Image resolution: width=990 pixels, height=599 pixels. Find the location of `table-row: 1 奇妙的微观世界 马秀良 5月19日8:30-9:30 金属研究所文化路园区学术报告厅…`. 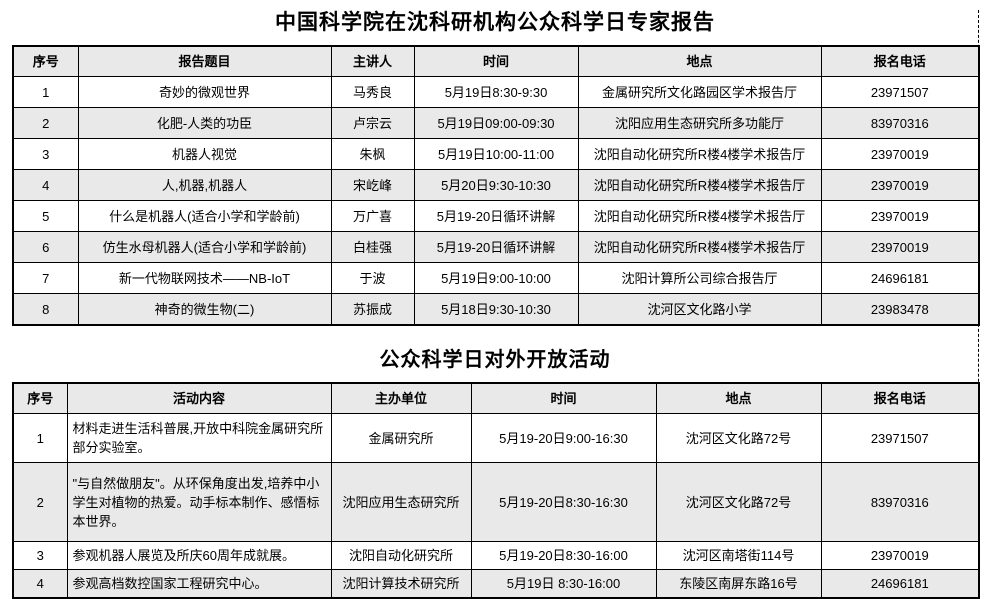

table-row: 1 奇妙的微观世界 马秀良 5月19日8:30-9:30 金属研究所文化路园区学术报告厅… is located at coordinates (496, 92).